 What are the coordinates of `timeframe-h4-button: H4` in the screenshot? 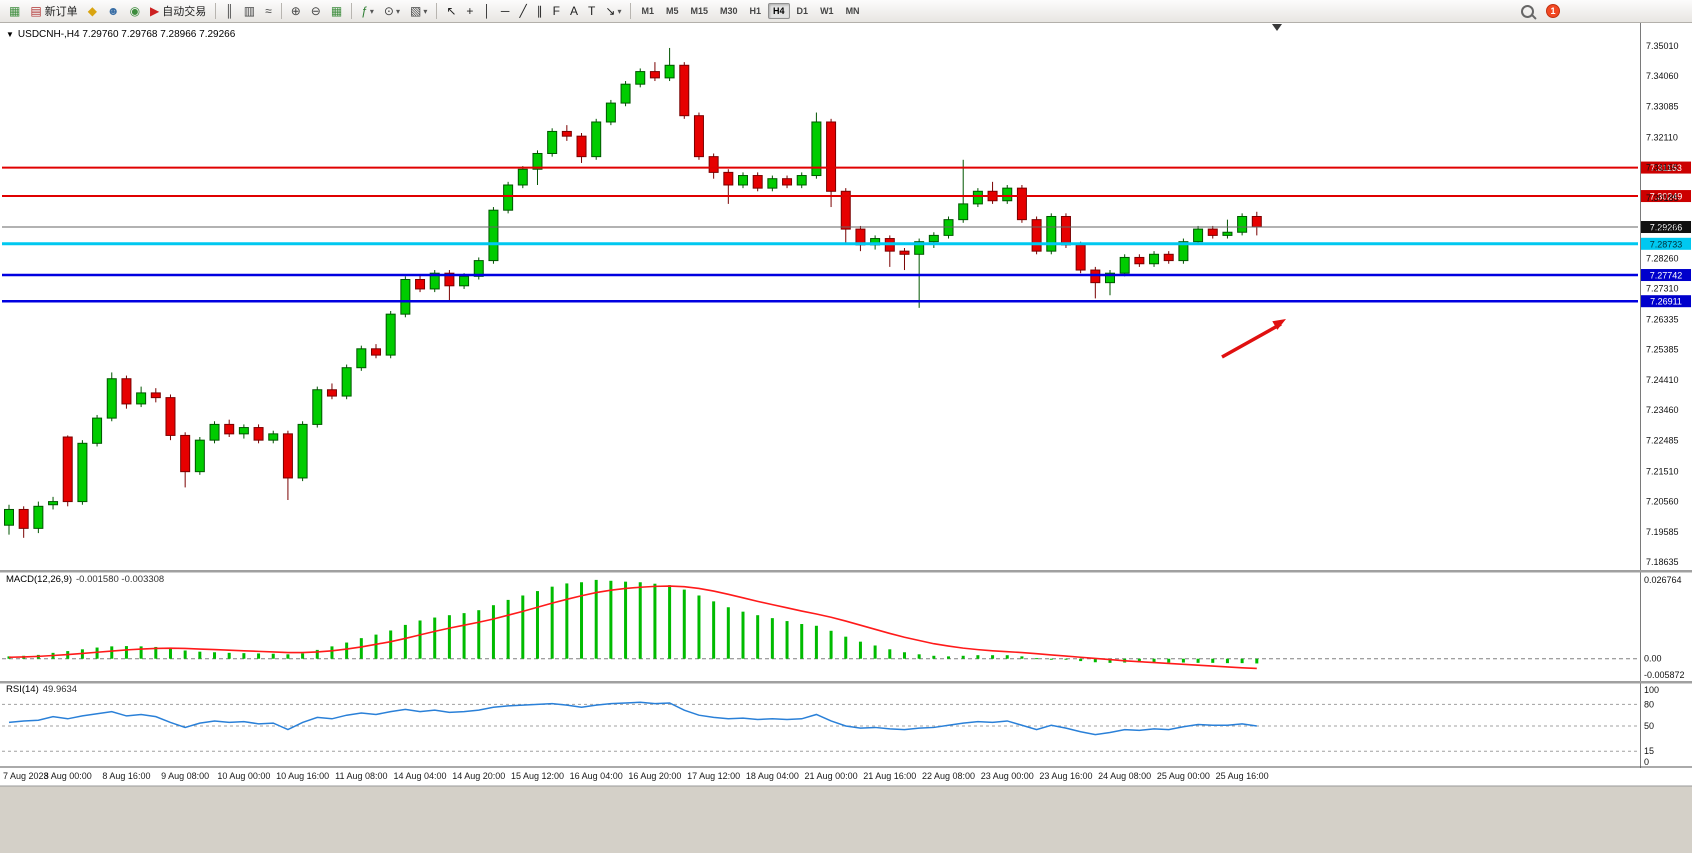 It's located at (779, 11).